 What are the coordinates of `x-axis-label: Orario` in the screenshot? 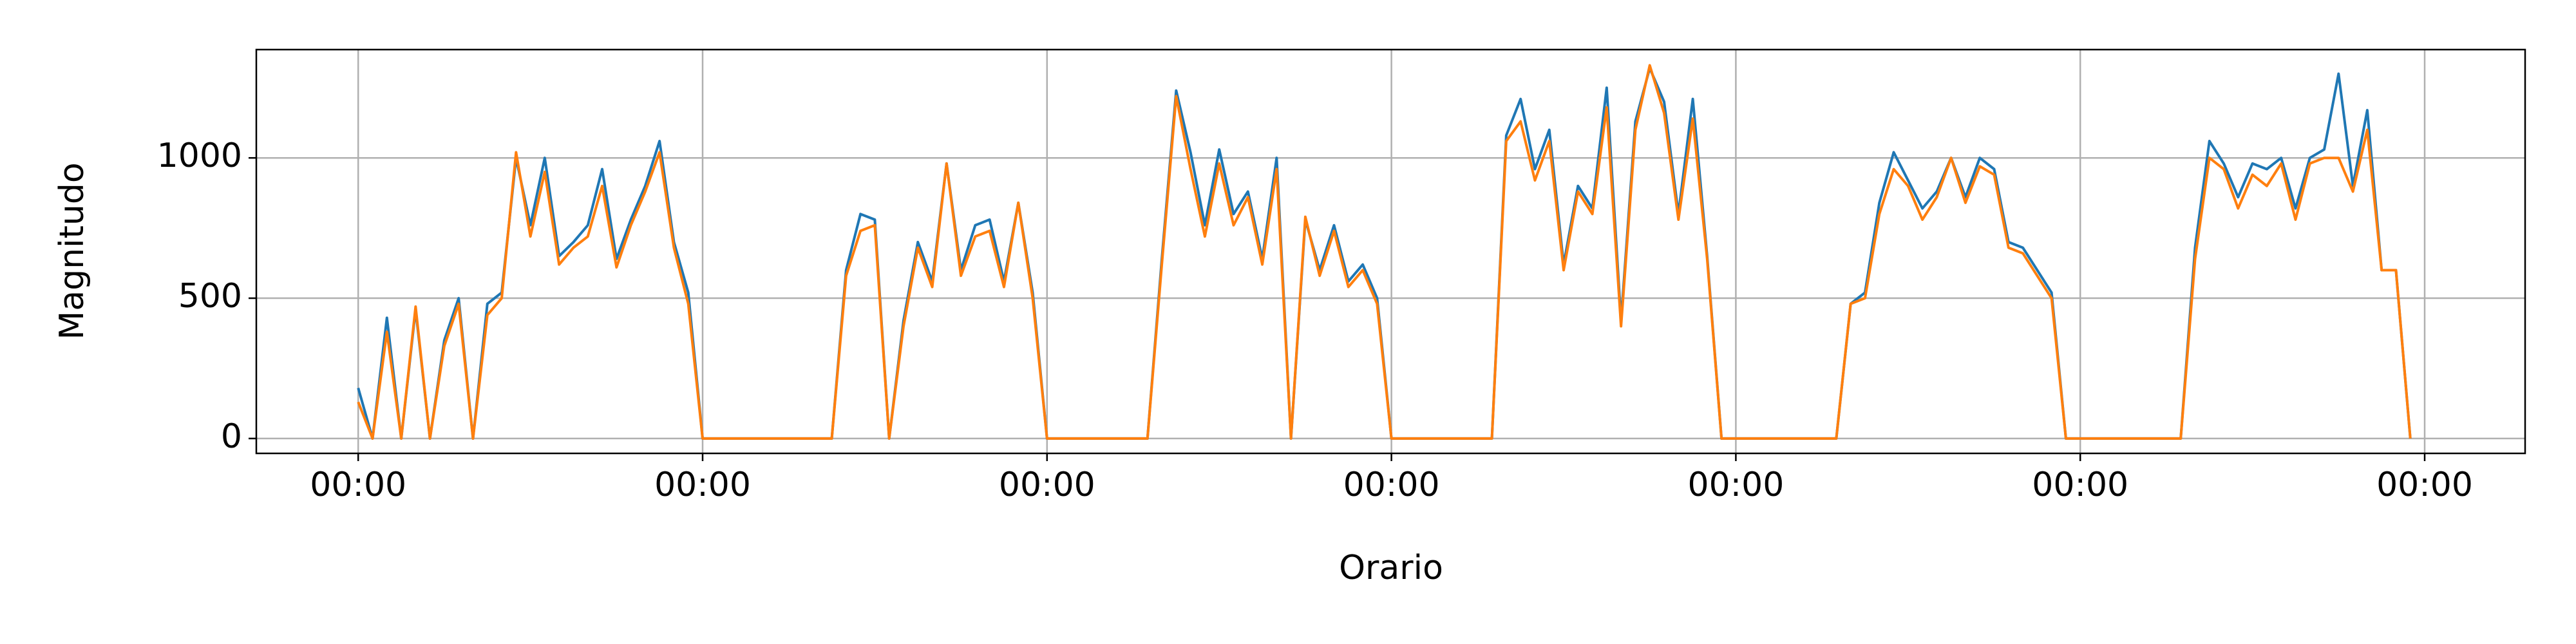 It's located at (1391, 568).